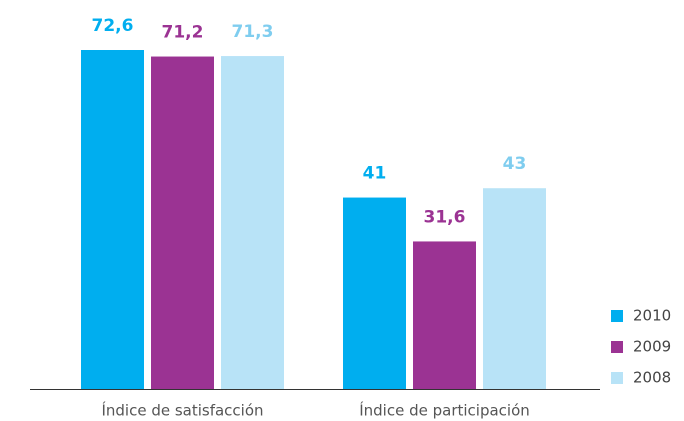 The image size is (684, 421). Describe the element at coordinates (444, 410) in the screenshot. I see `x-tick-label: Índice de participación` at that location.